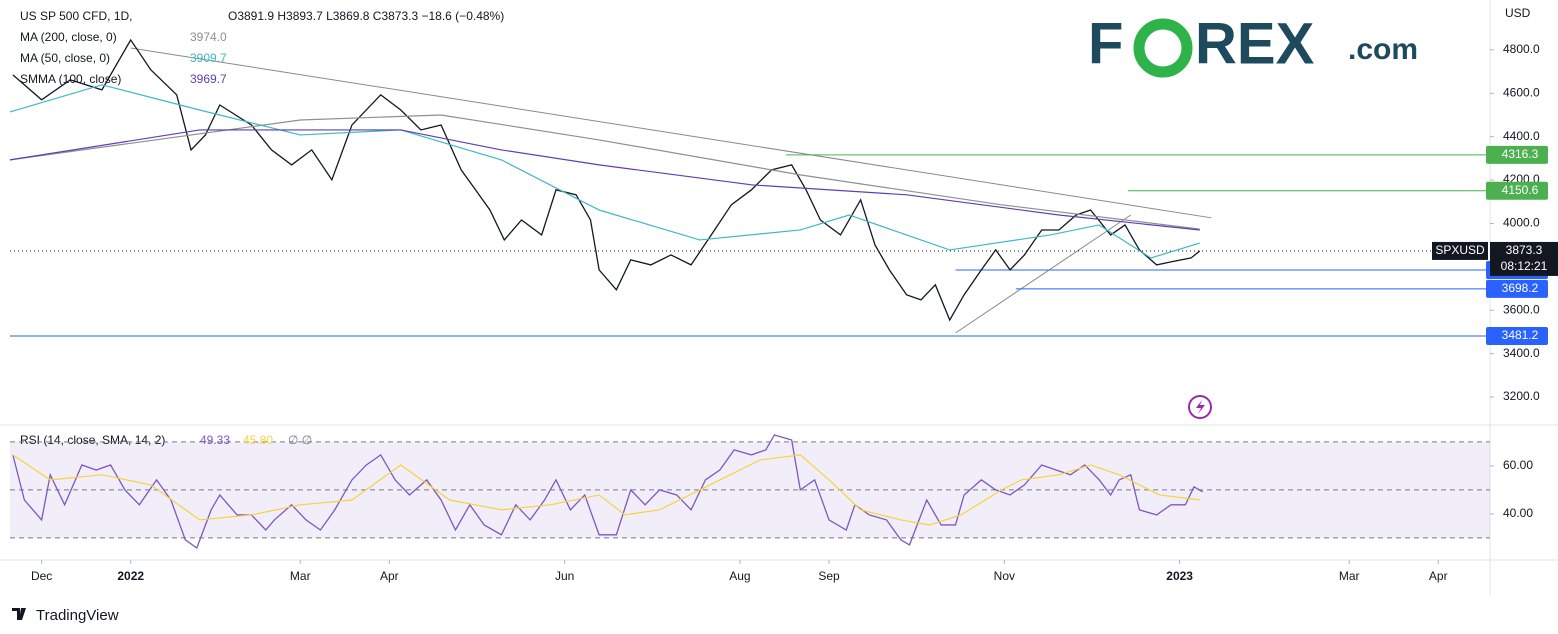 This screenshot has width=1558, height=634. Describe the element at coordinates (1004, 576) in the screenshot. I see `x-tick-label: Nov` at that location.